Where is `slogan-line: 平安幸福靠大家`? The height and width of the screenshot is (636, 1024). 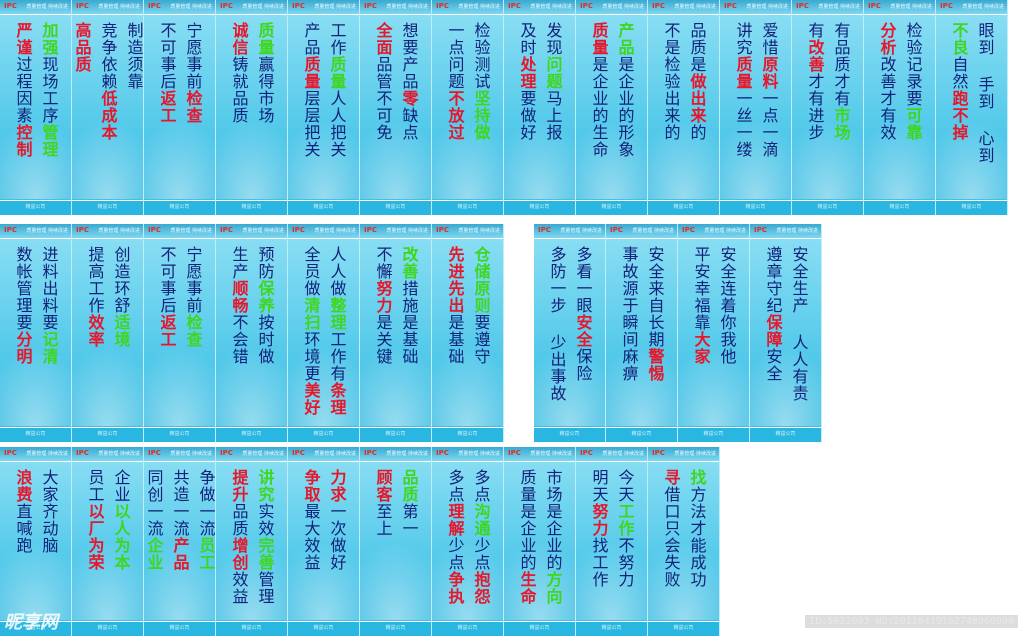
slogan-line: 平安幸福靠大家 is located at coordinates (701, 305).